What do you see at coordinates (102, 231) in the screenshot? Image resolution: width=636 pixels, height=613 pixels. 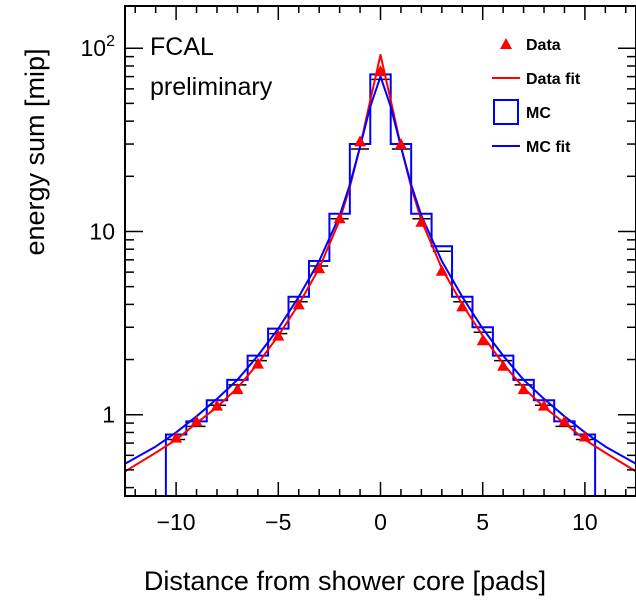 I see `y-tick-label: 10` at bounding box center [102, 231].